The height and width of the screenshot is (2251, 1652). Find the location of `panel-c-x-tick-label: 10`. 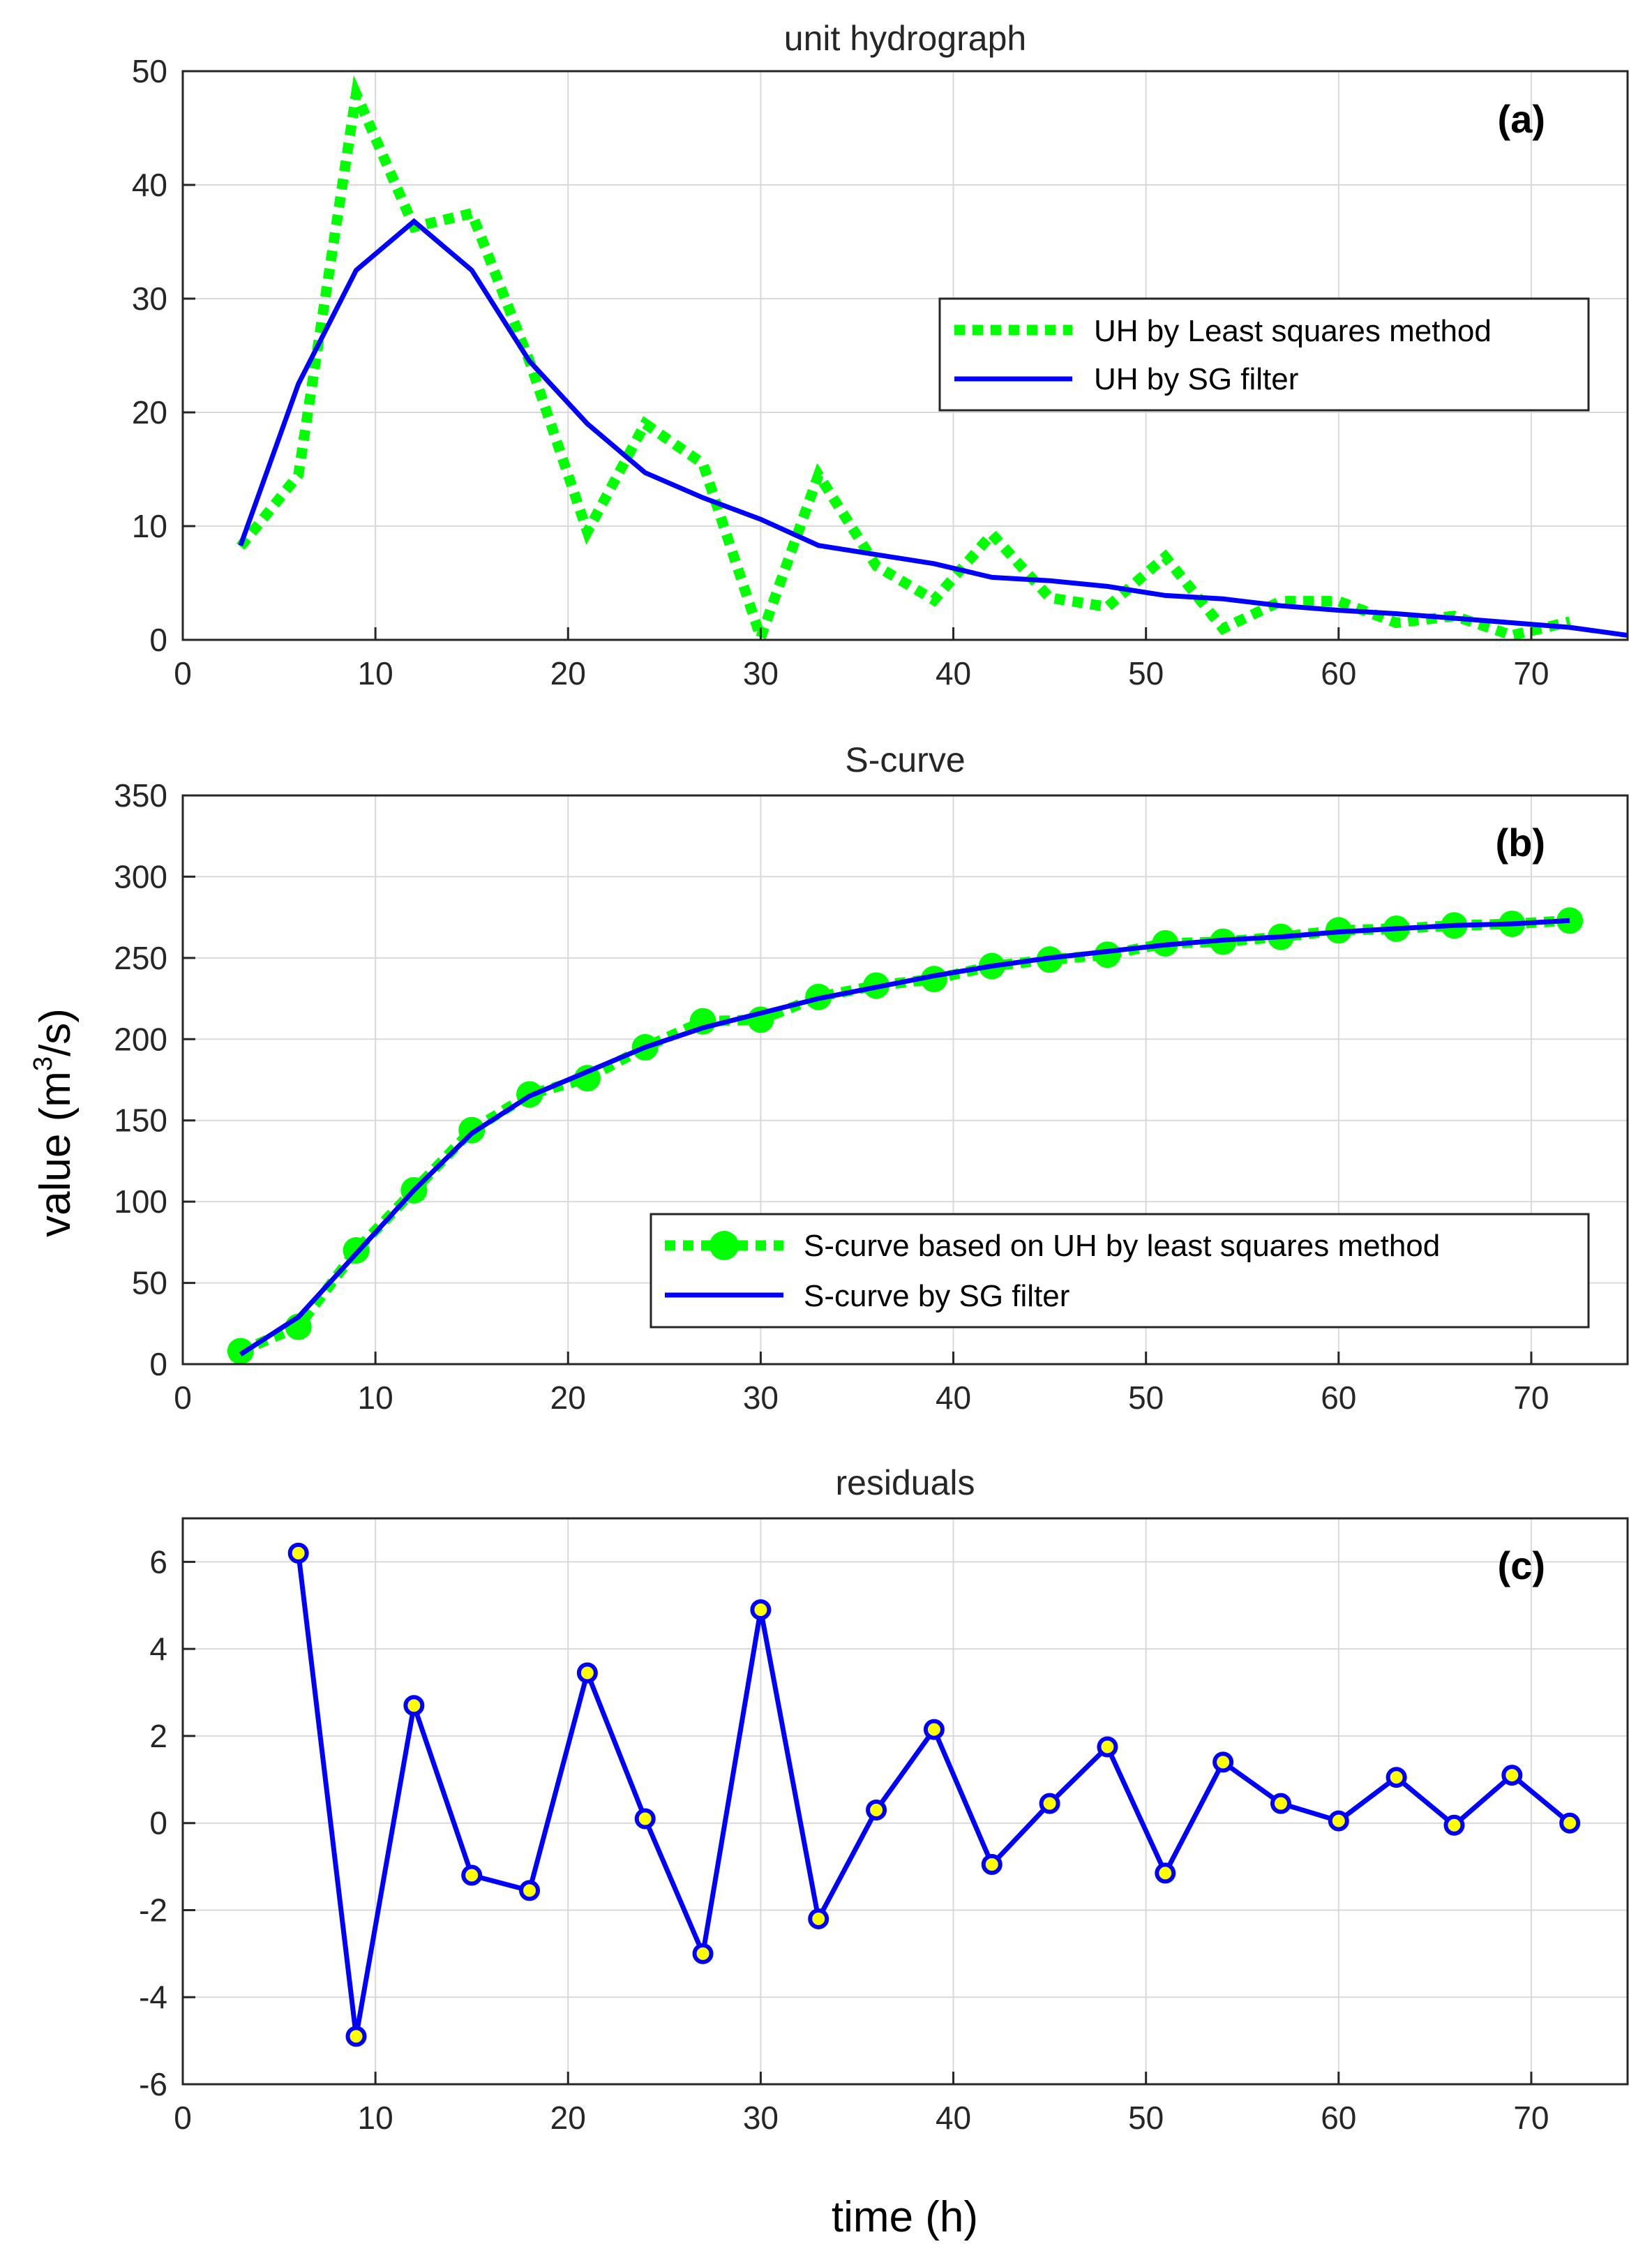

panel-c-x-tick-label: 10 is located at coordinates (375, 2118).